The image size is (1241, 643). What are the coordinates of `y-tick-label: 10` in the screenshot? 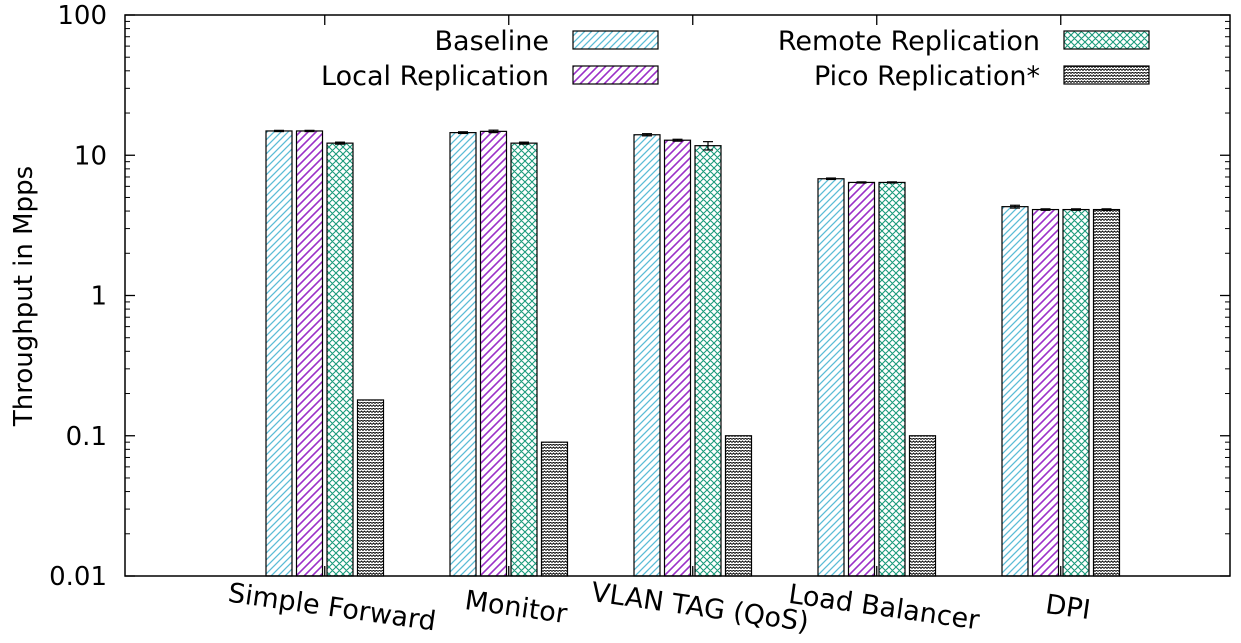 It's located at (90, 156).